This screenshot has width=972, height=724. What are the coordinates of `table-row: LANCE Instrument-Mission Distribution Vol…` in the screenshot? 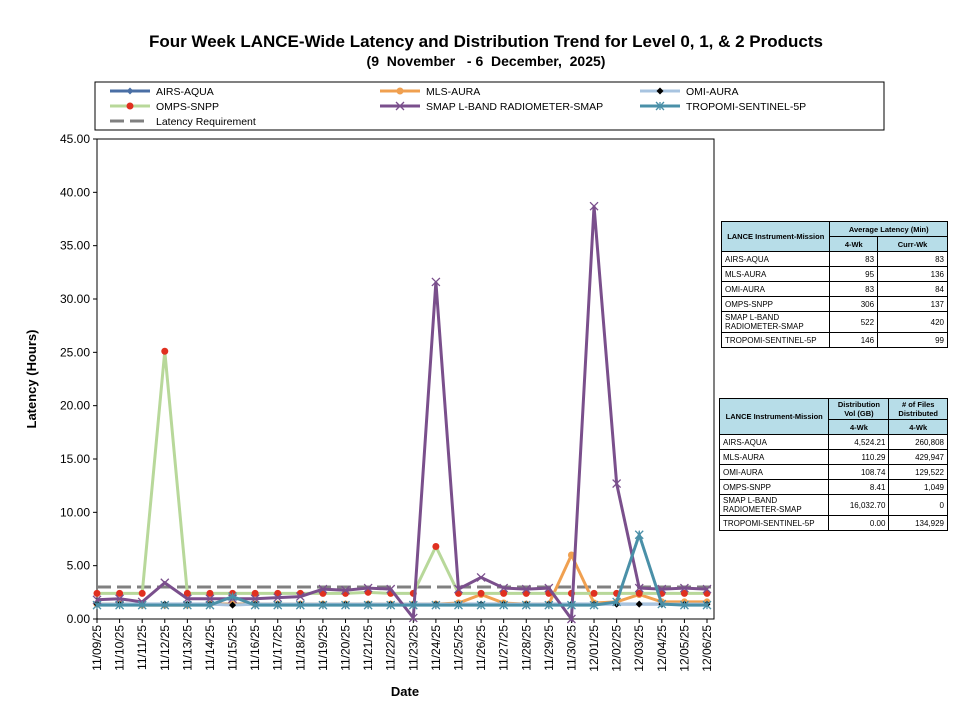 It's located at (833, 416).